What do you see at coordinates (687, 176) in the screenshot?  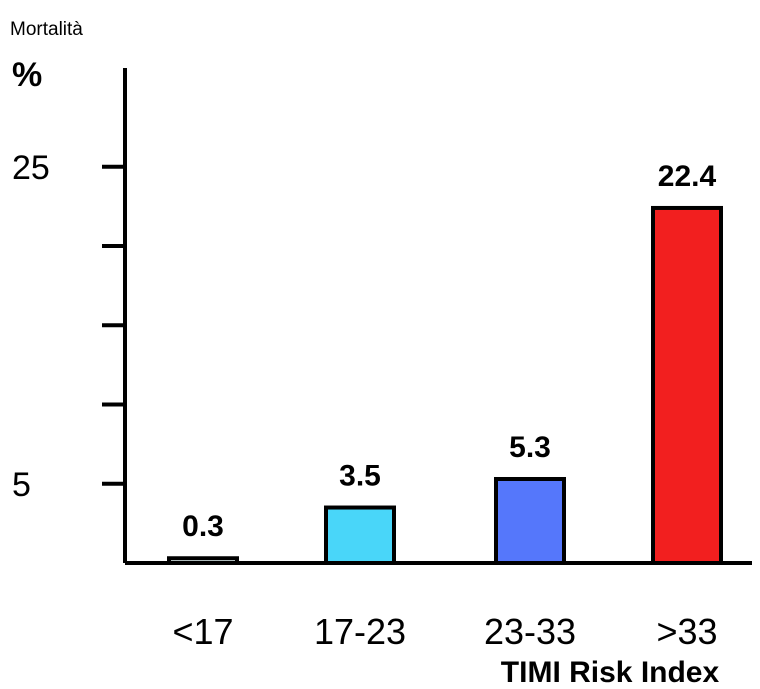 I see `value-label-3: 22.4` at bounding box center [687, 176].